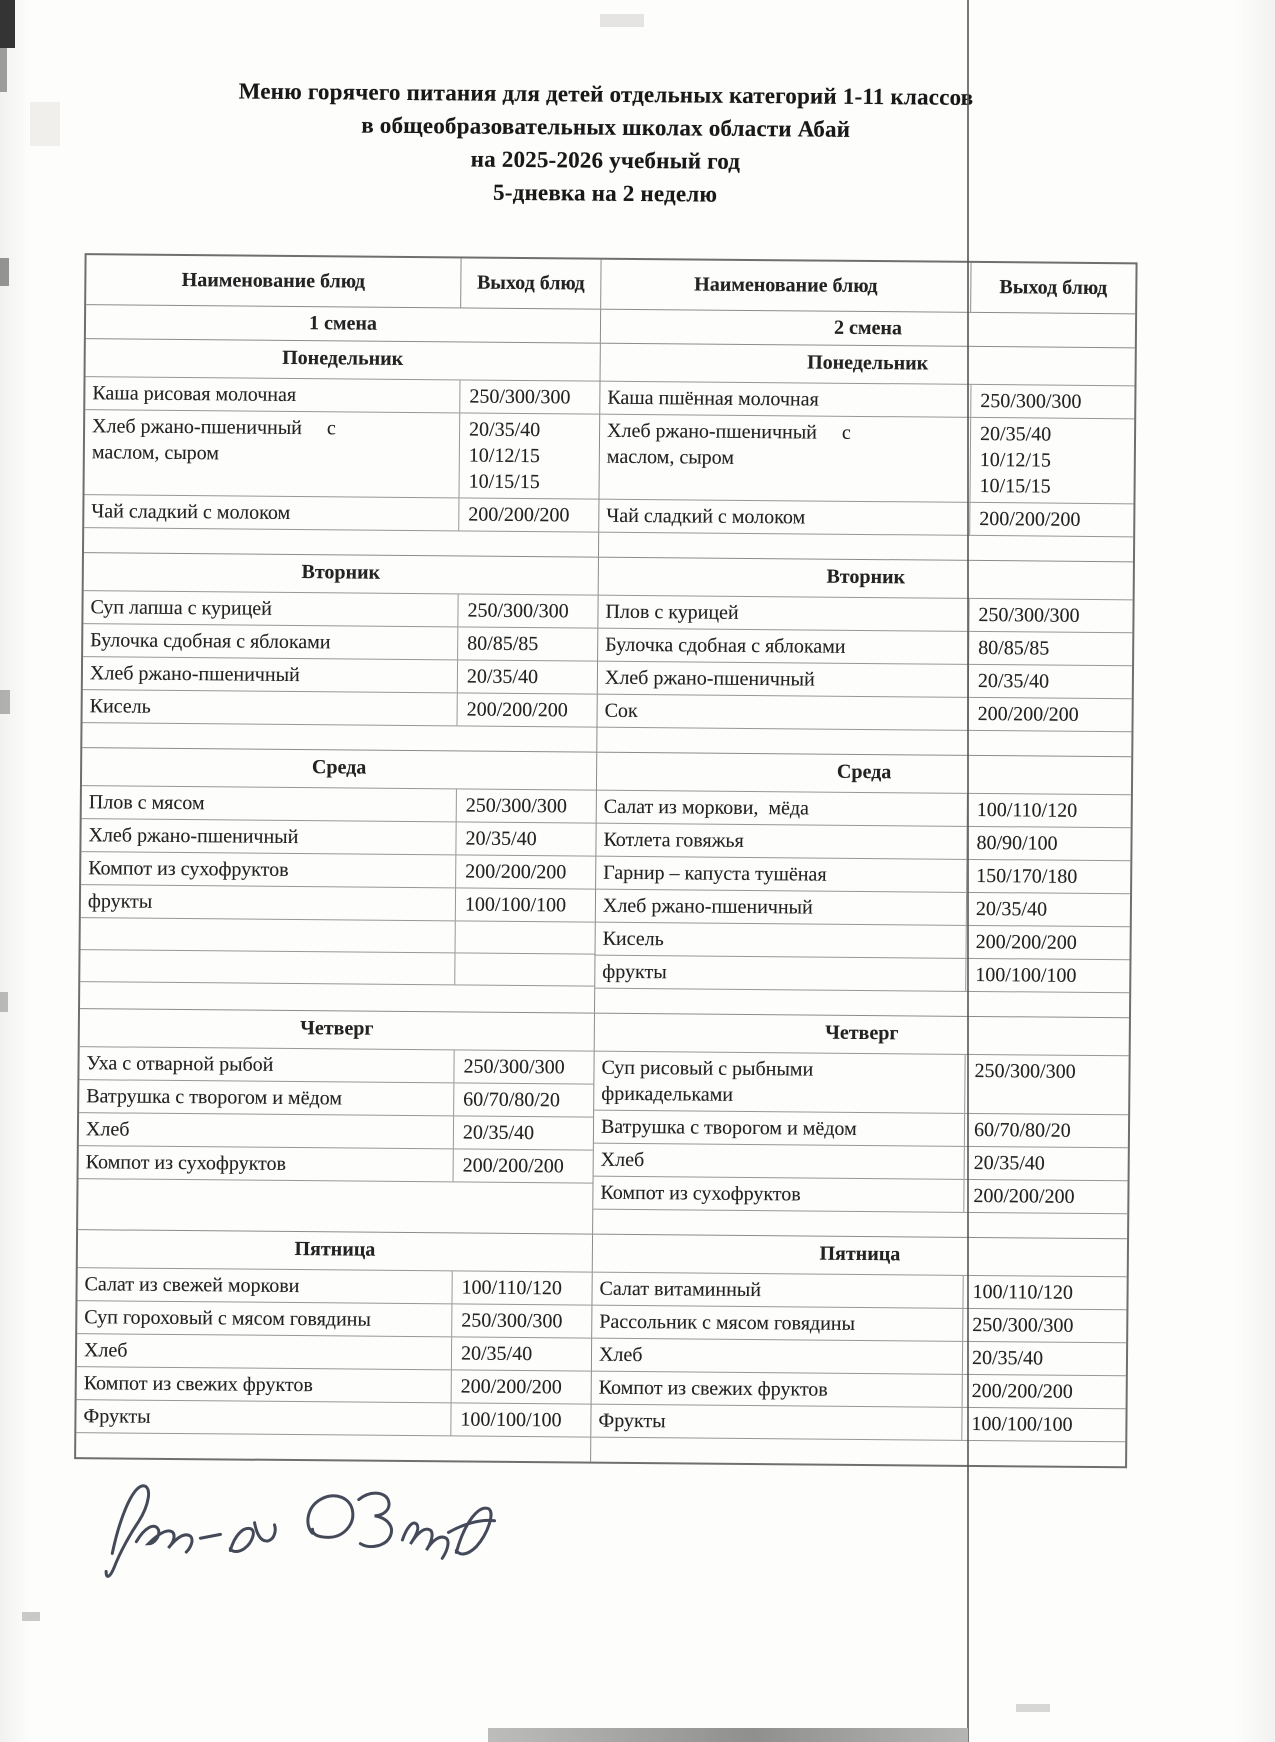 This screenshot has width=1275, height=1742. I want to click on header-name-right: Наименование блюд, so click(785, 285).